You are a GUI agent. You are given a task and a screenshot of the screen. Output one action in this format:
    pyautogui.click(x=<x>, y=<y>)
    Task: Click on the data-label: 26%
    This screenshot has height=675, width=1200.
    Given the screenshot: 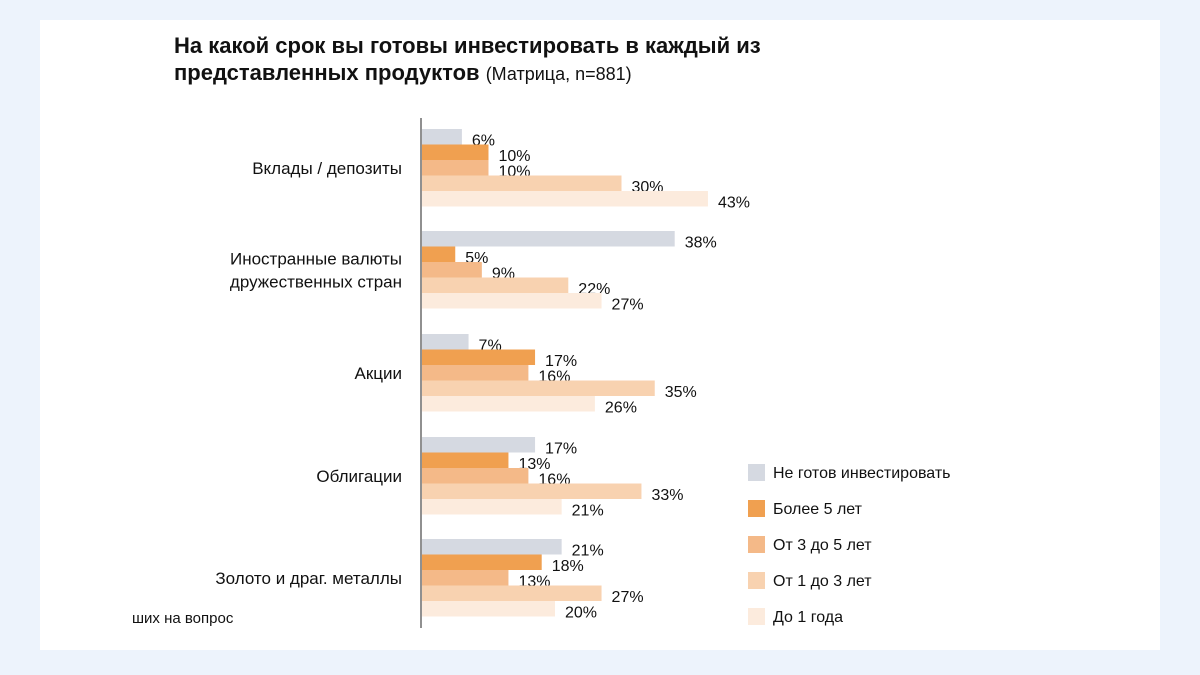 What is the action you would take?
    pyautogui.click(x=621, y=408)
    